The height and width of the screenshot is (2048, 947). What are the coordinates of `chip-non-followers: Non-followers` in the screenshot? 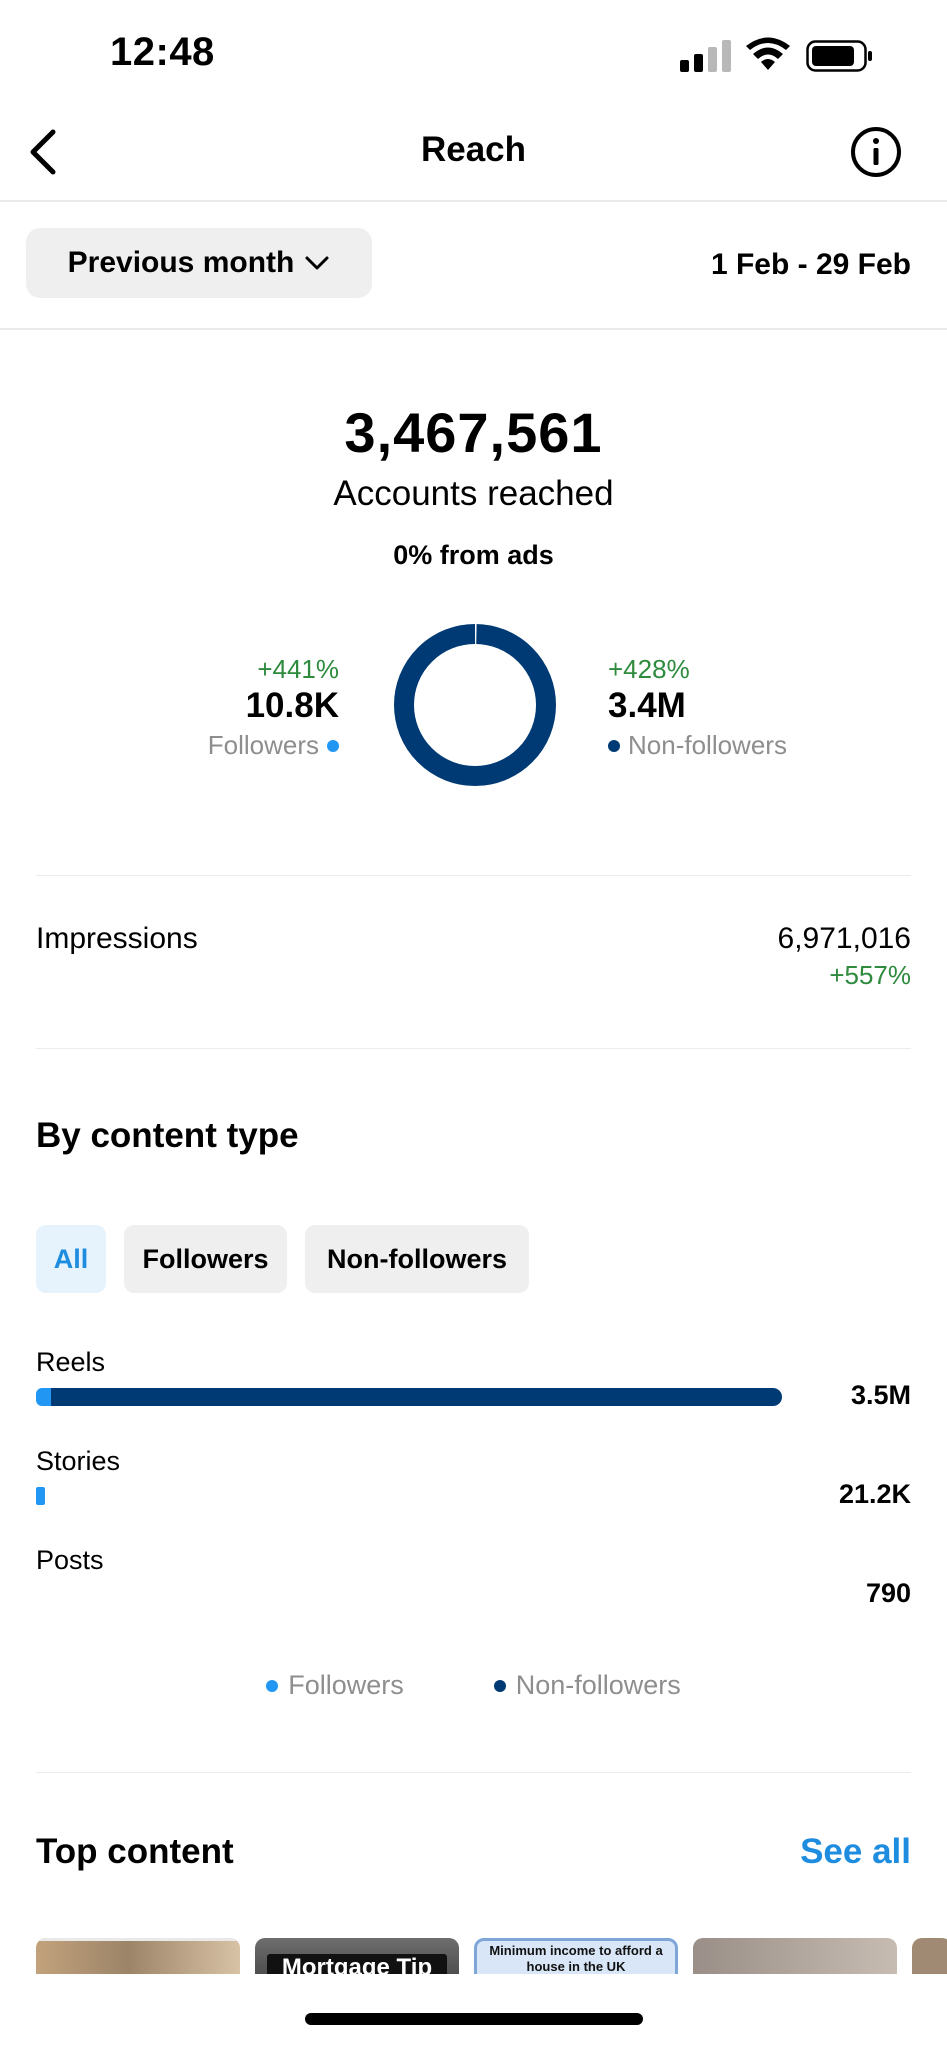 It's located at (417, 1259).